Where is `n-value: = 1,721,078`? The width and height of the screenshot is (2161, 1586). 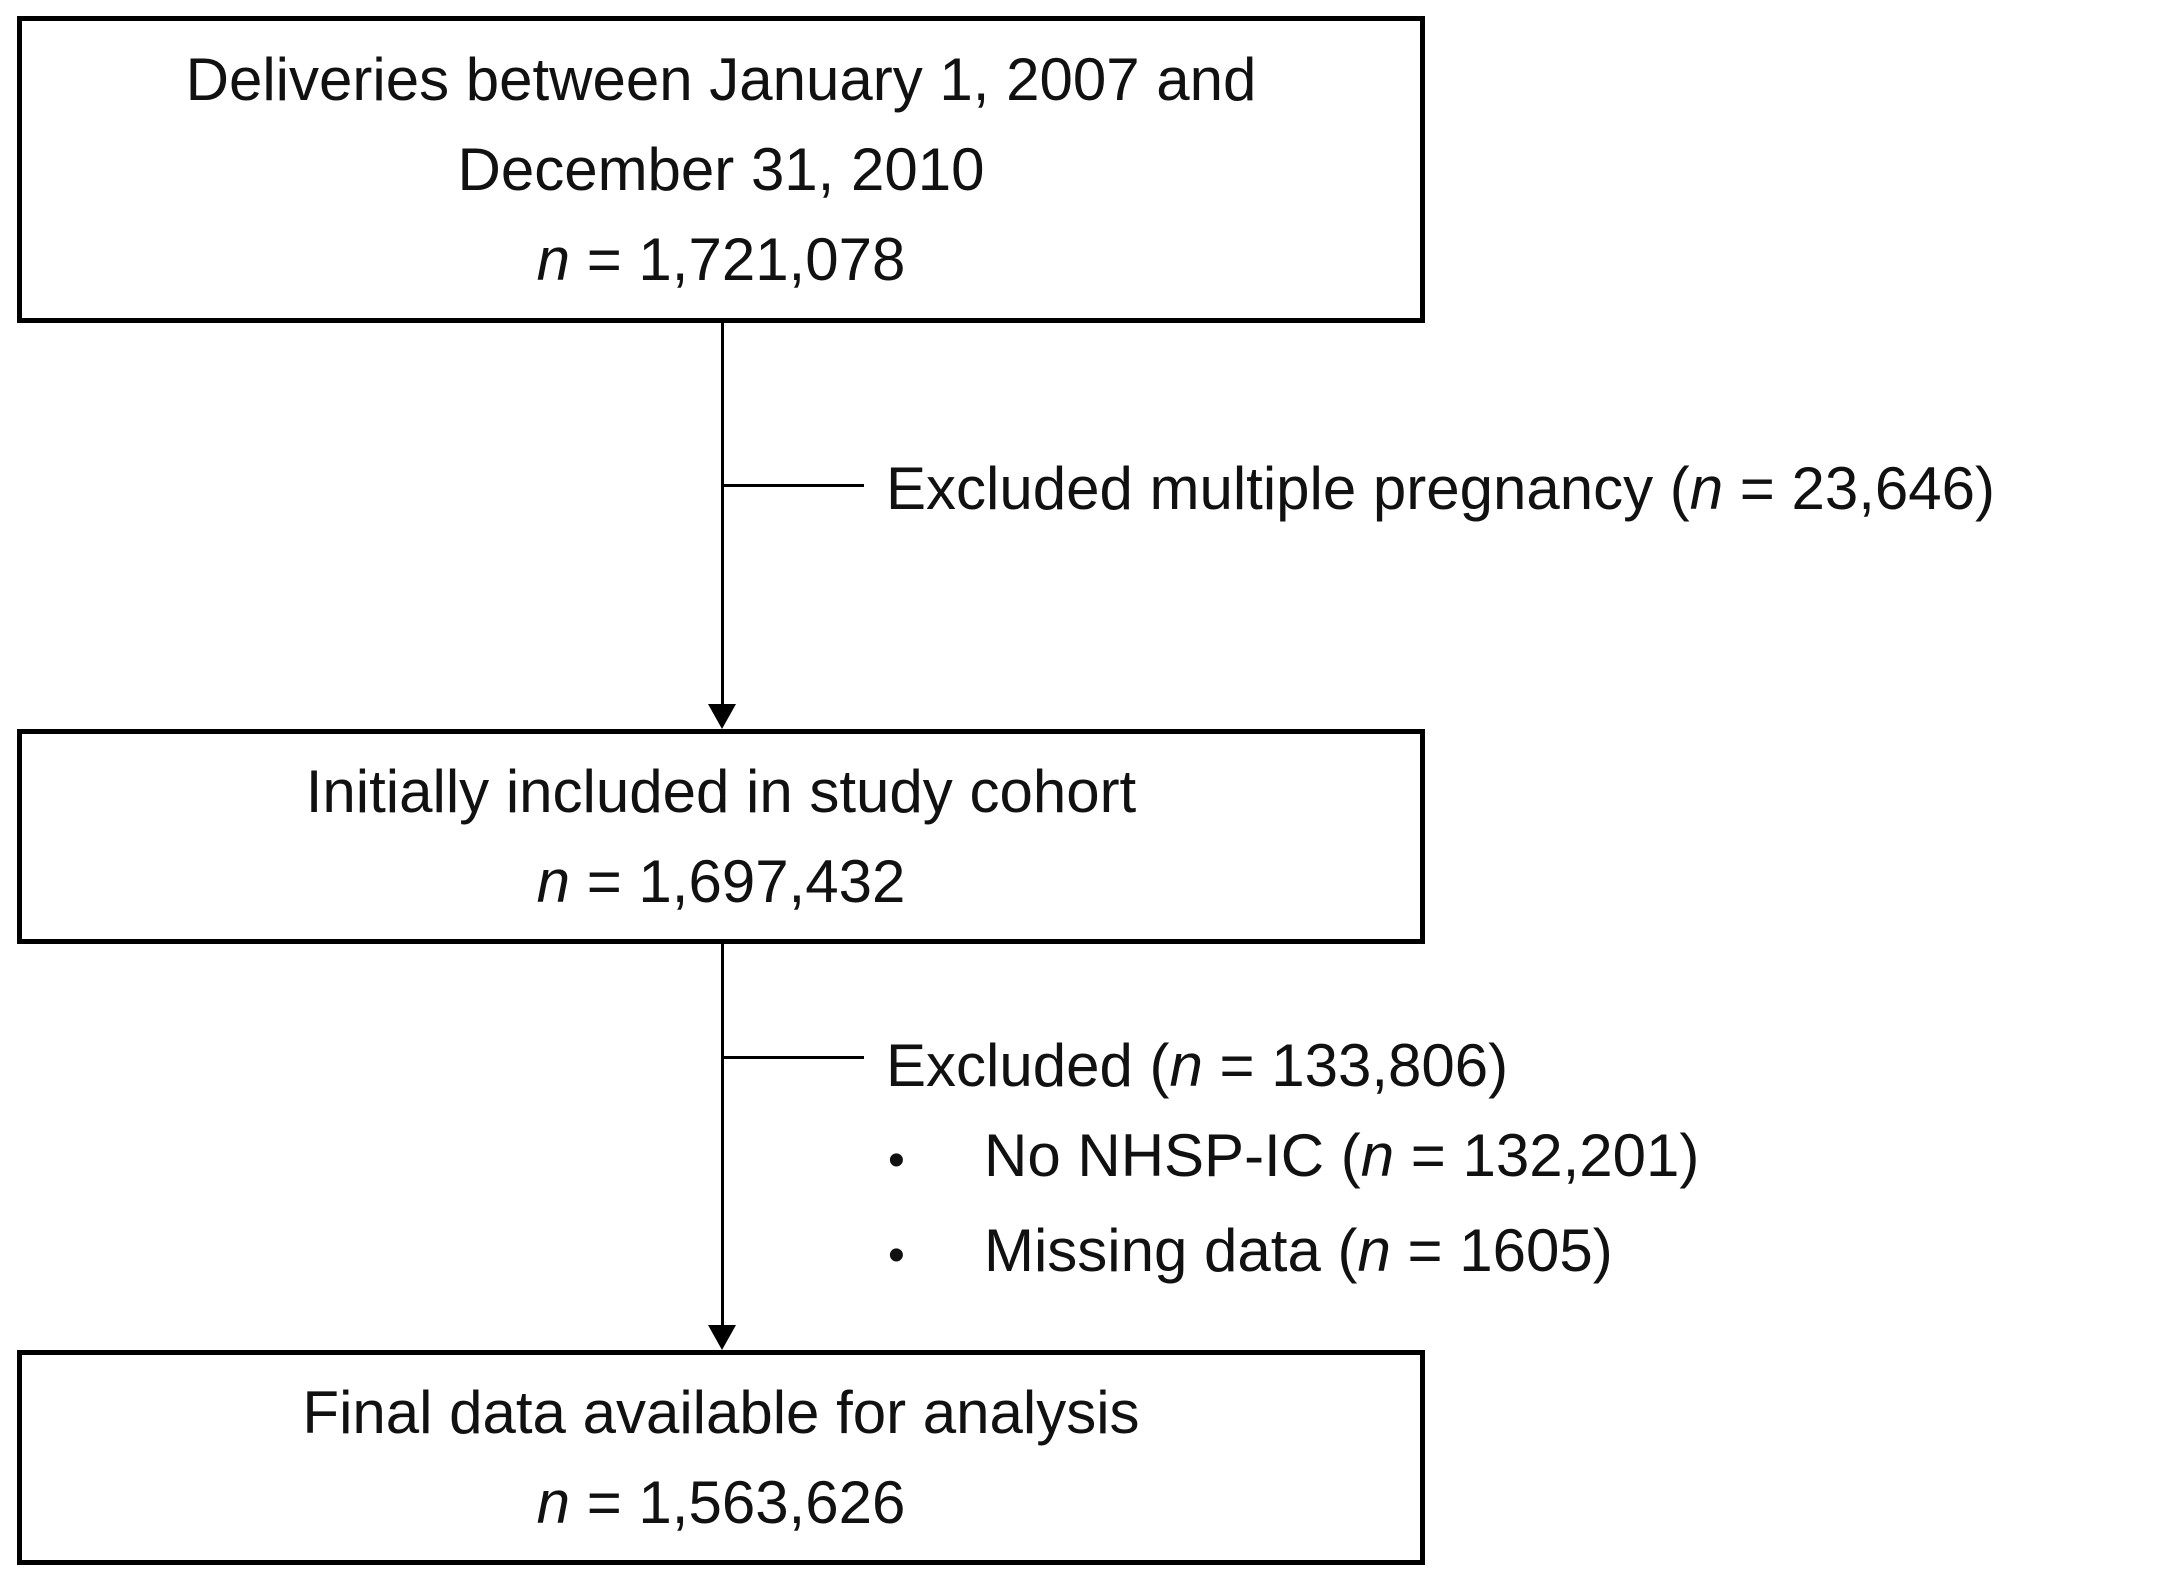
n-value: = 1,721,078 is located at coordinates (738, 259).